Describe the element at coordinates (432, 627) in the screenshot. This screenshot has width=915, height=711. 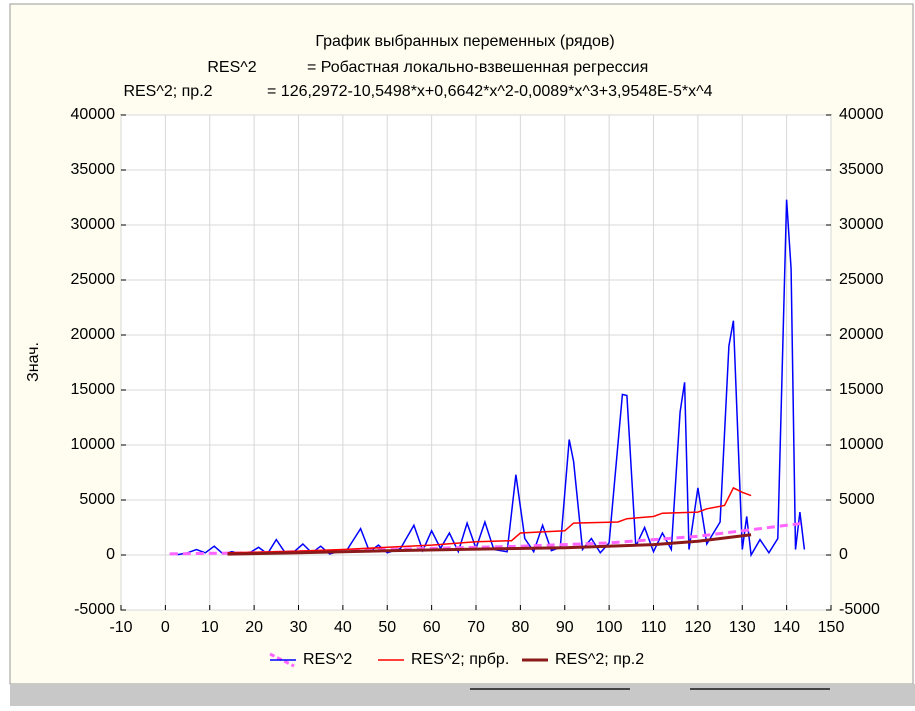
I see `x-tick-label: 60` at that location.